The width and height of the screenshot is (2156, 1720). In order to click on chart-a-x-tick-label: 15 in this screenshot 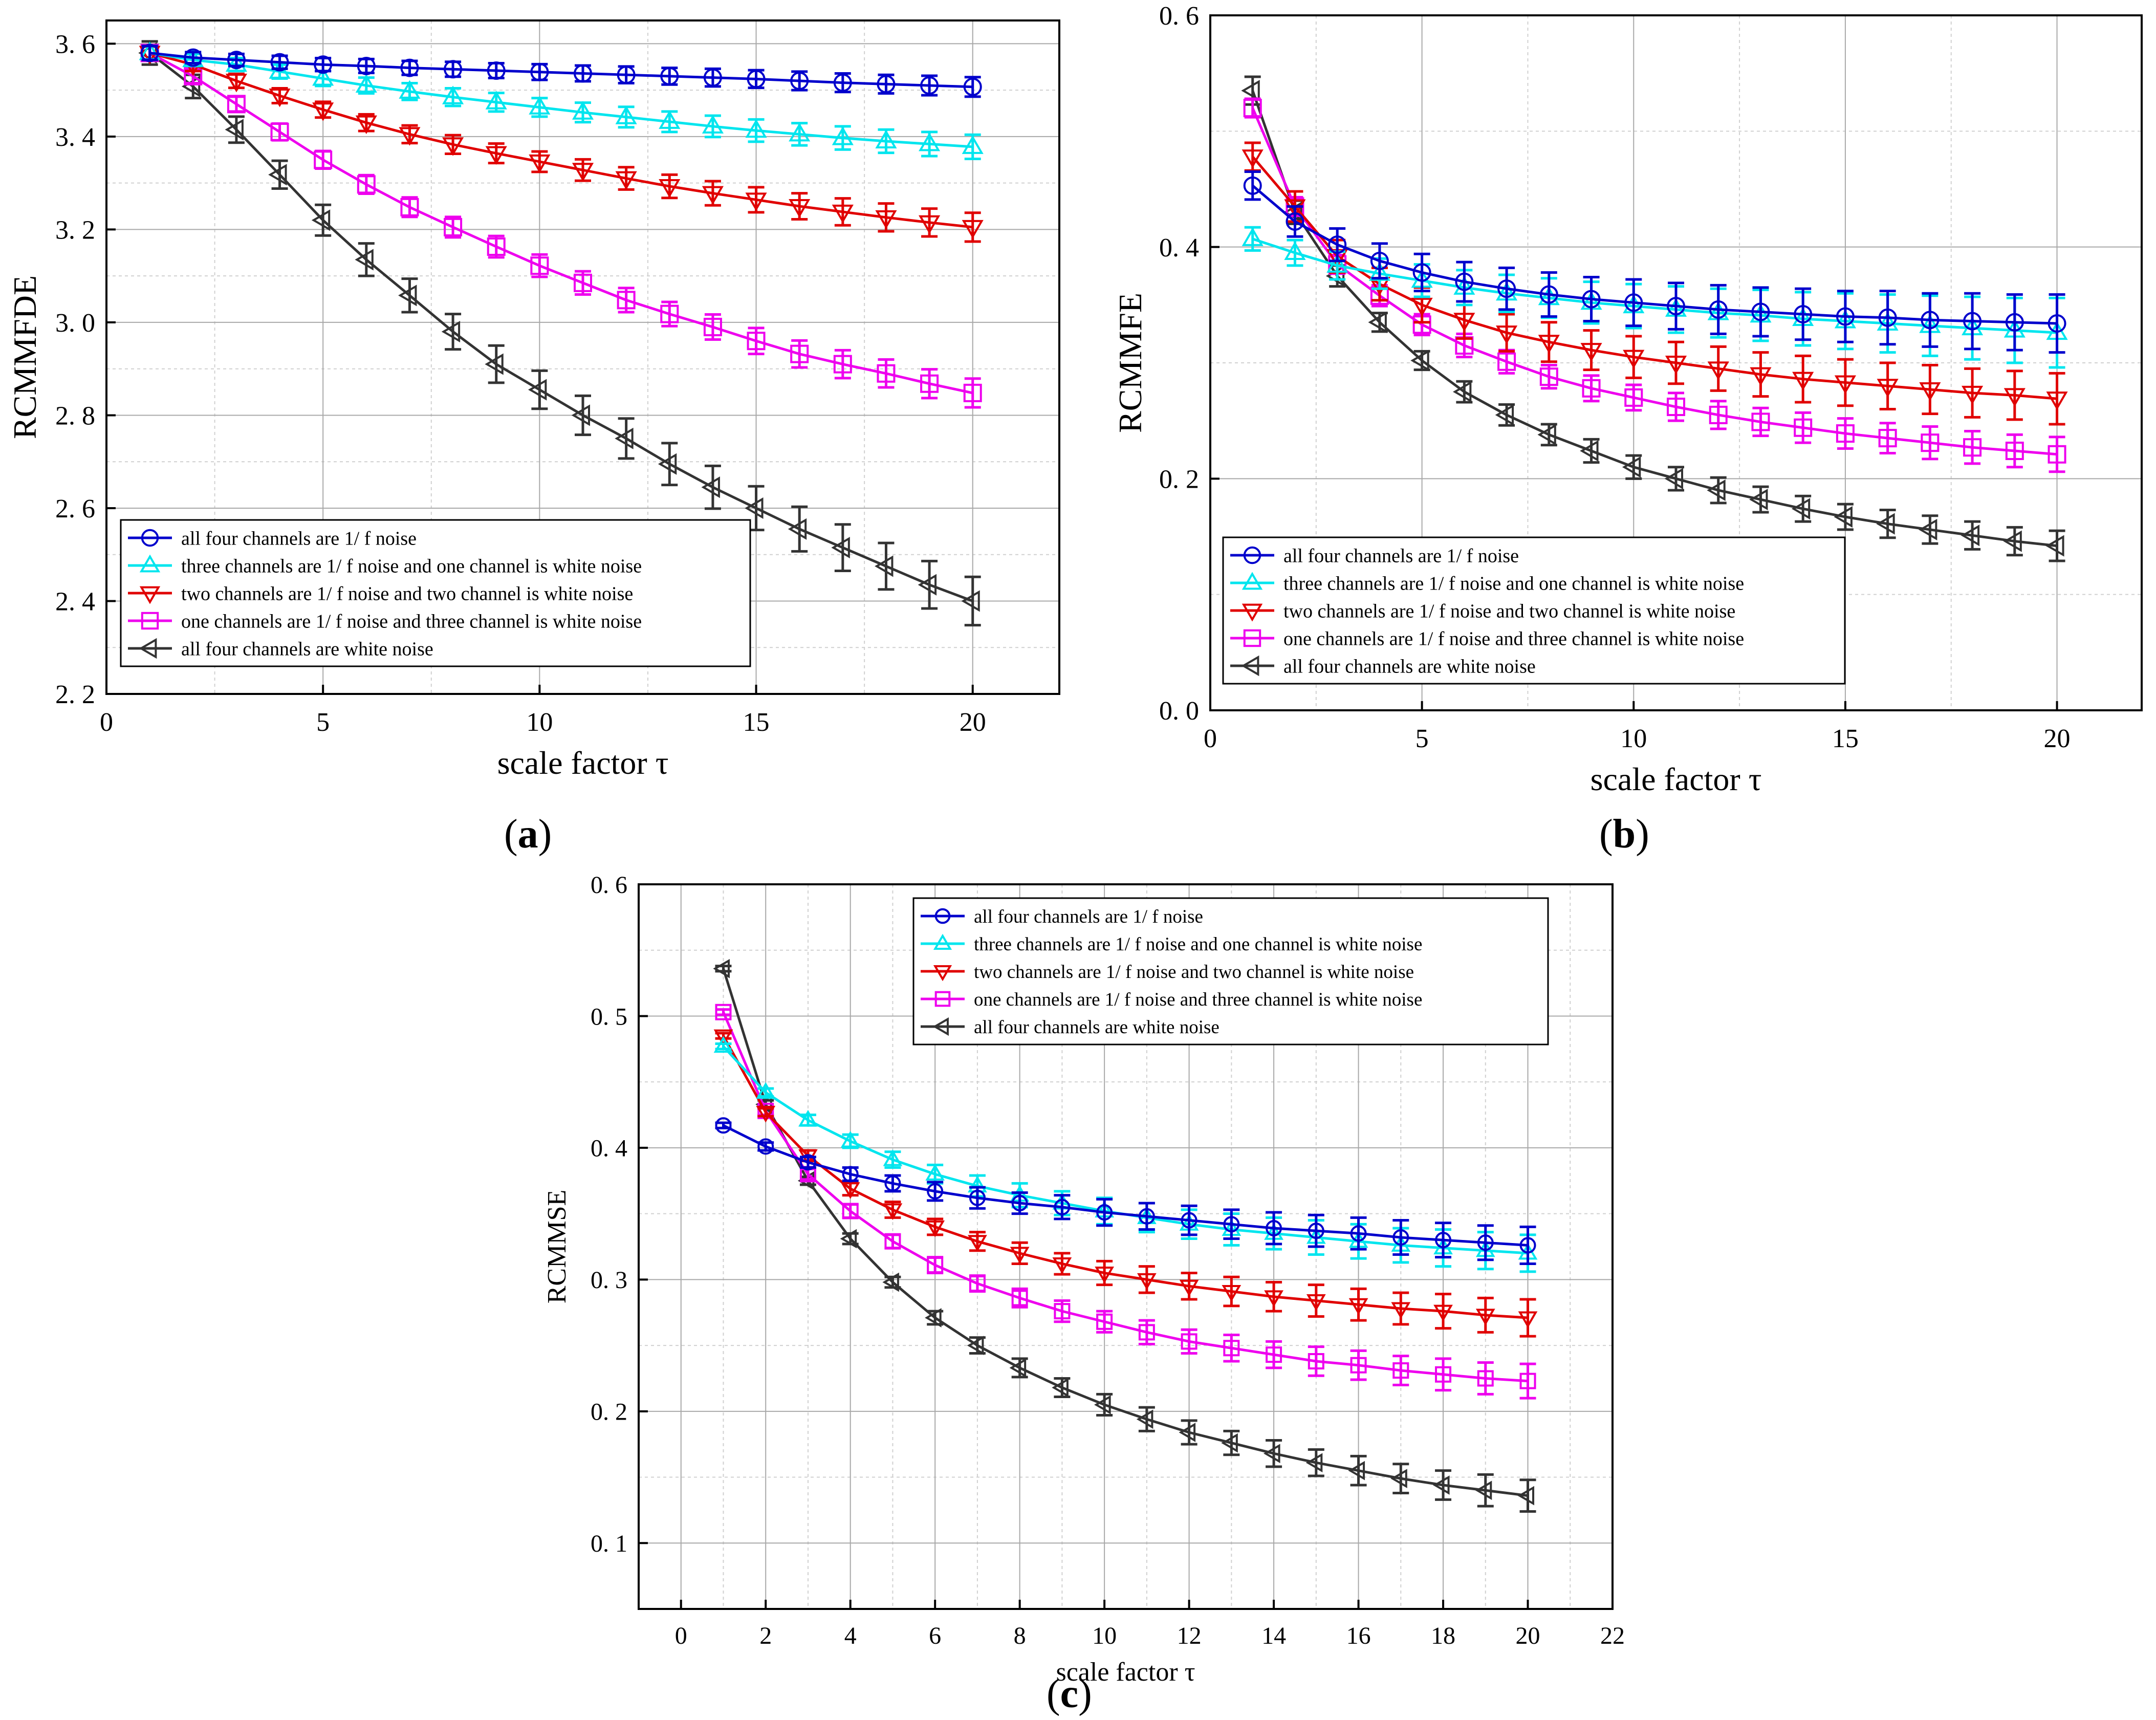, I will do `click(756, 723)`.